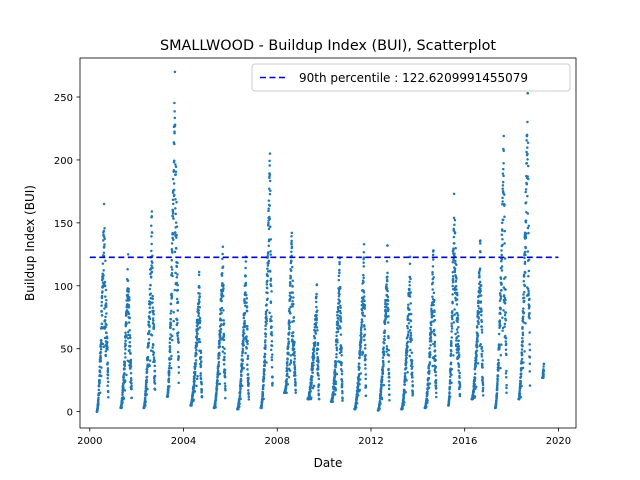  I want to click on x-tick-label: 2000, so click(89, 441).